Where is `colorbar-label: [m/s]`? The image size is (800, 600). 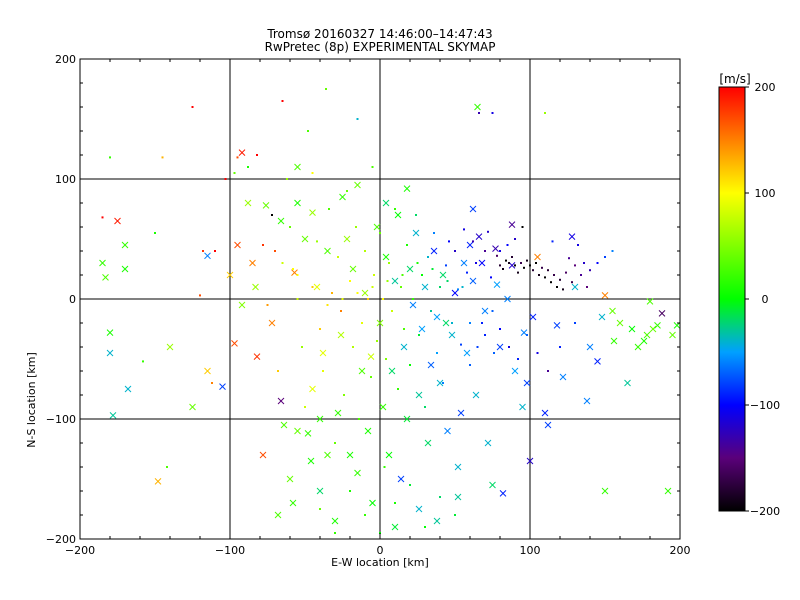
colorbar-label: [m/s] is located at coordinates (734, 79).